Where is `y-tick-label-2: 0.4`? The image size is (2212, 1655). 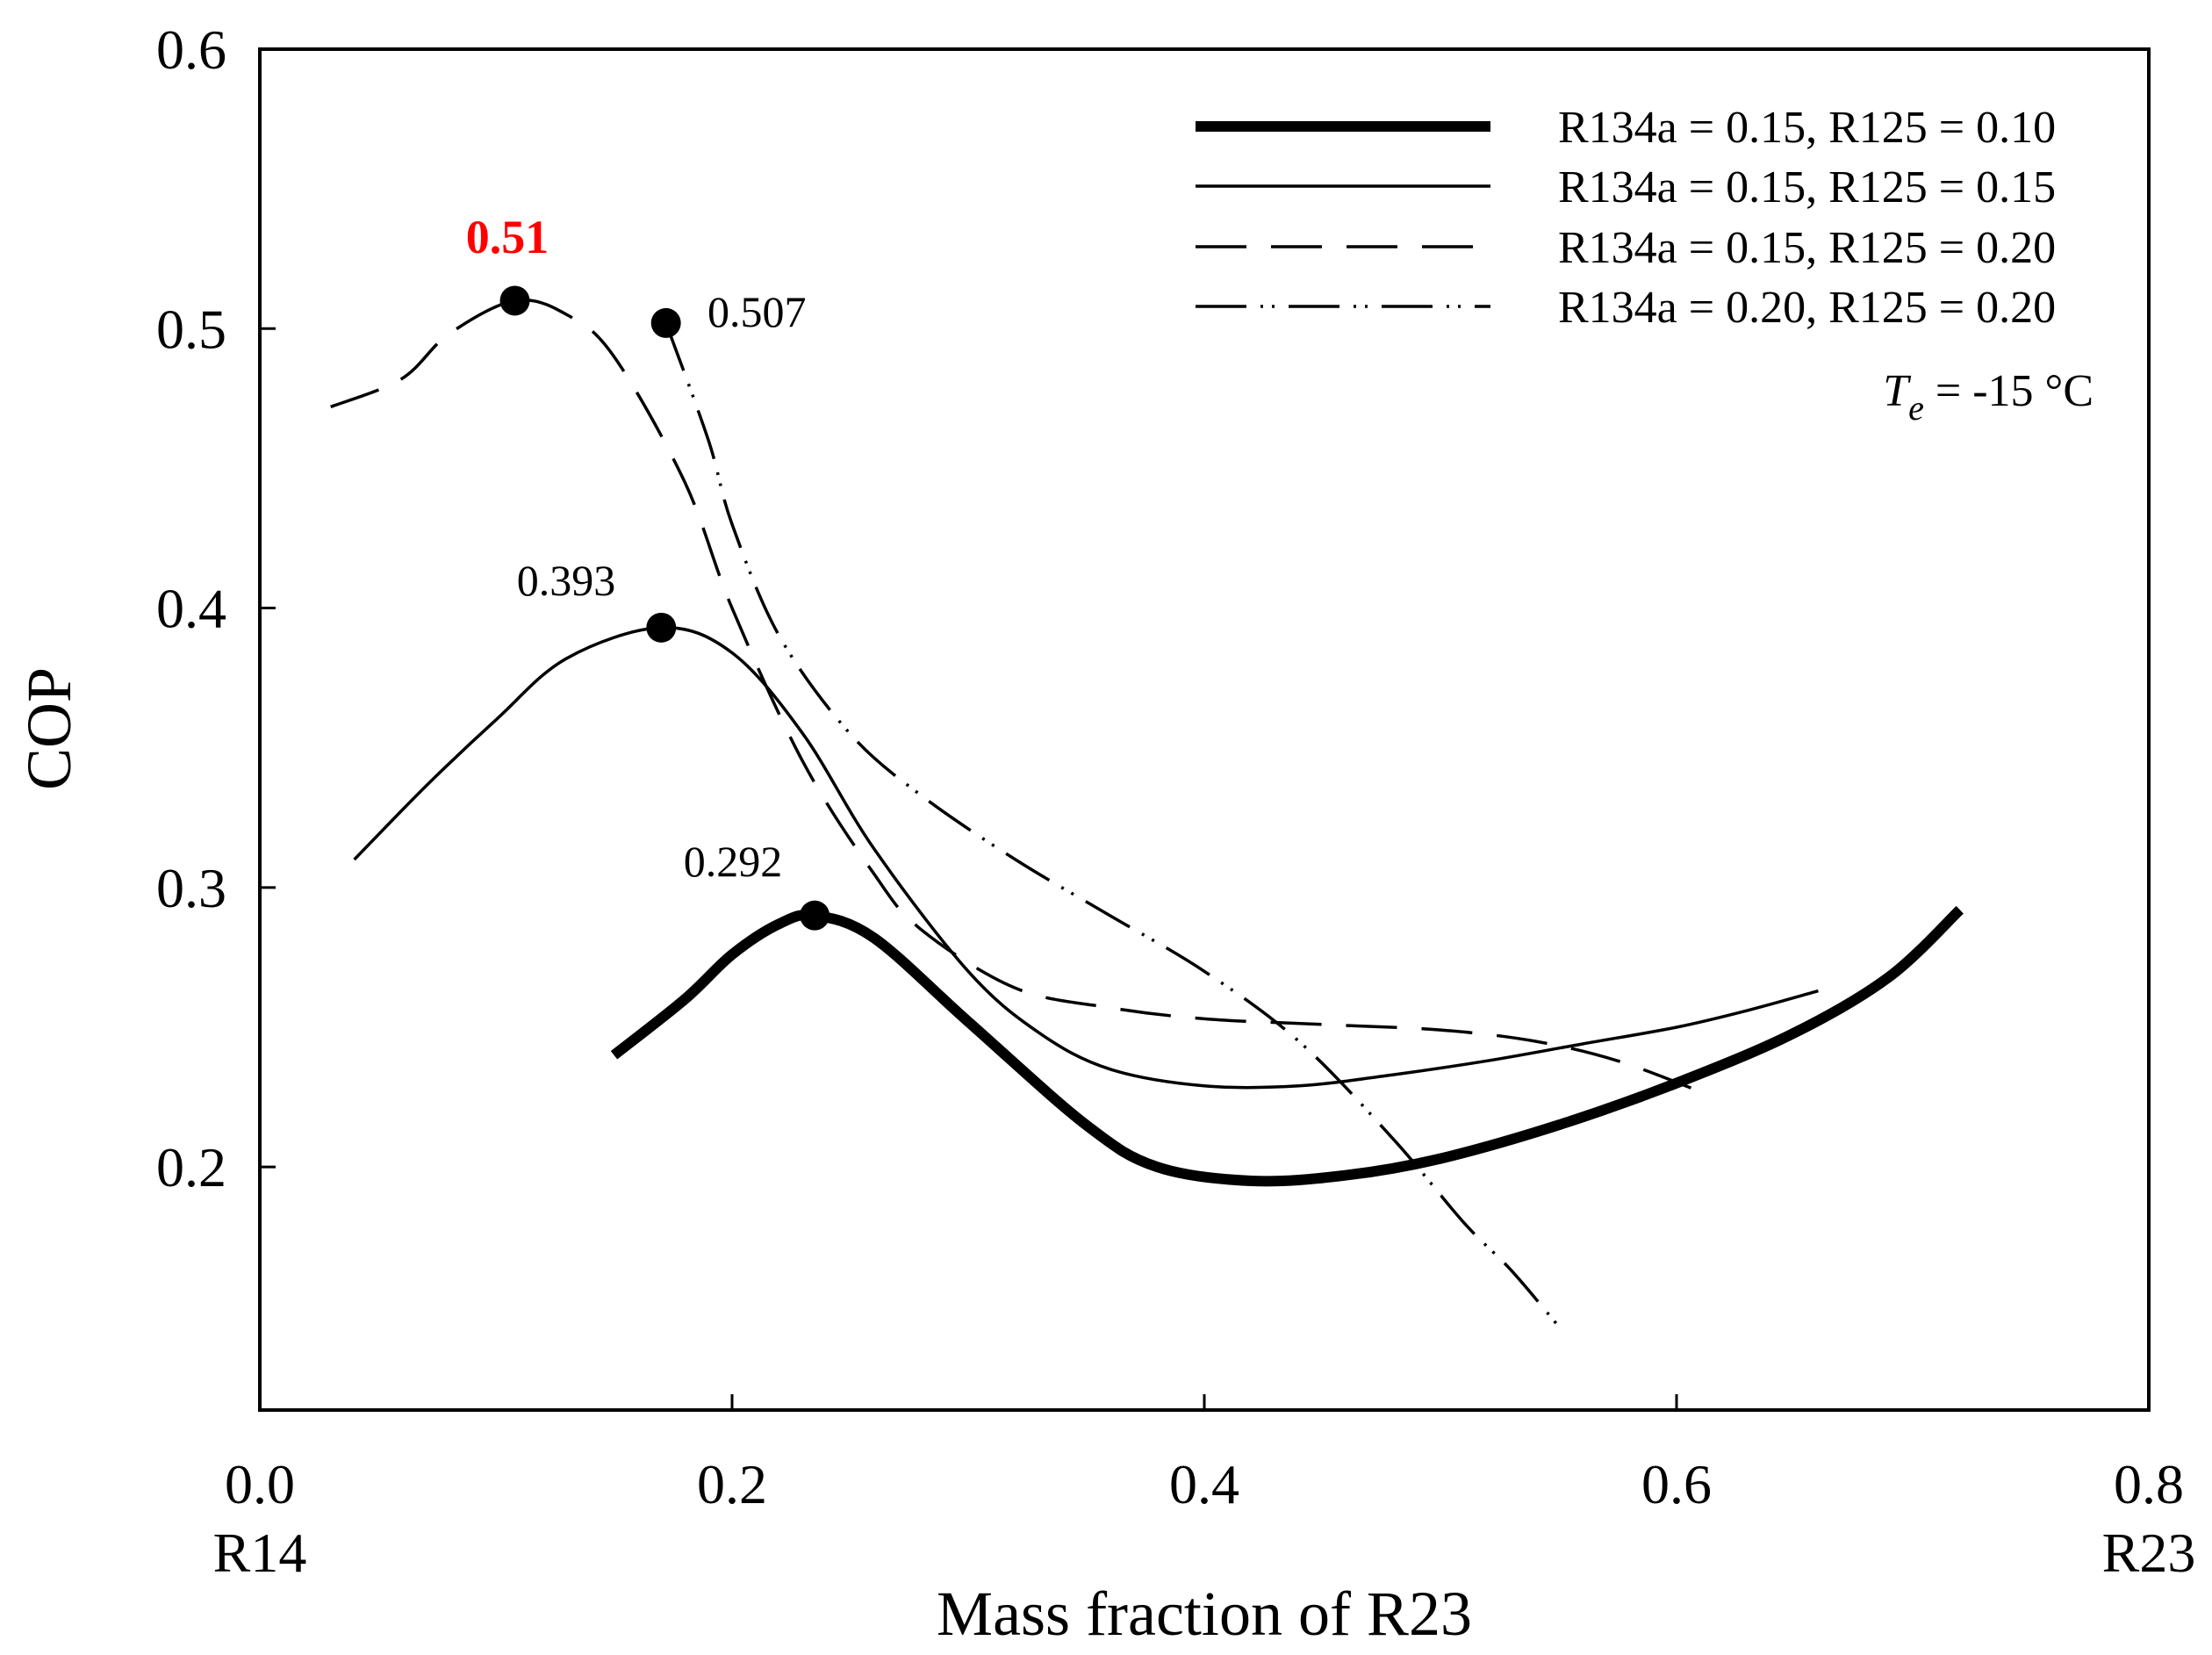
y-tick-label-2: 0.4 is located at coordinates (191, 609).